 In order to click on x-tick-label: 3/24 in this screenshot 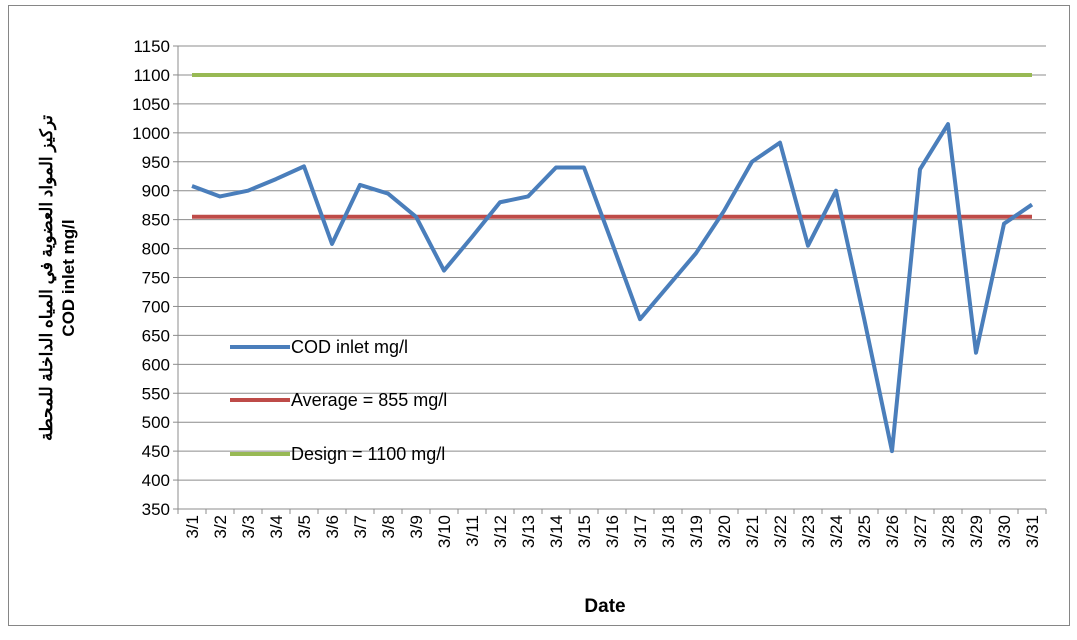, I will do `click(836, 531)`.